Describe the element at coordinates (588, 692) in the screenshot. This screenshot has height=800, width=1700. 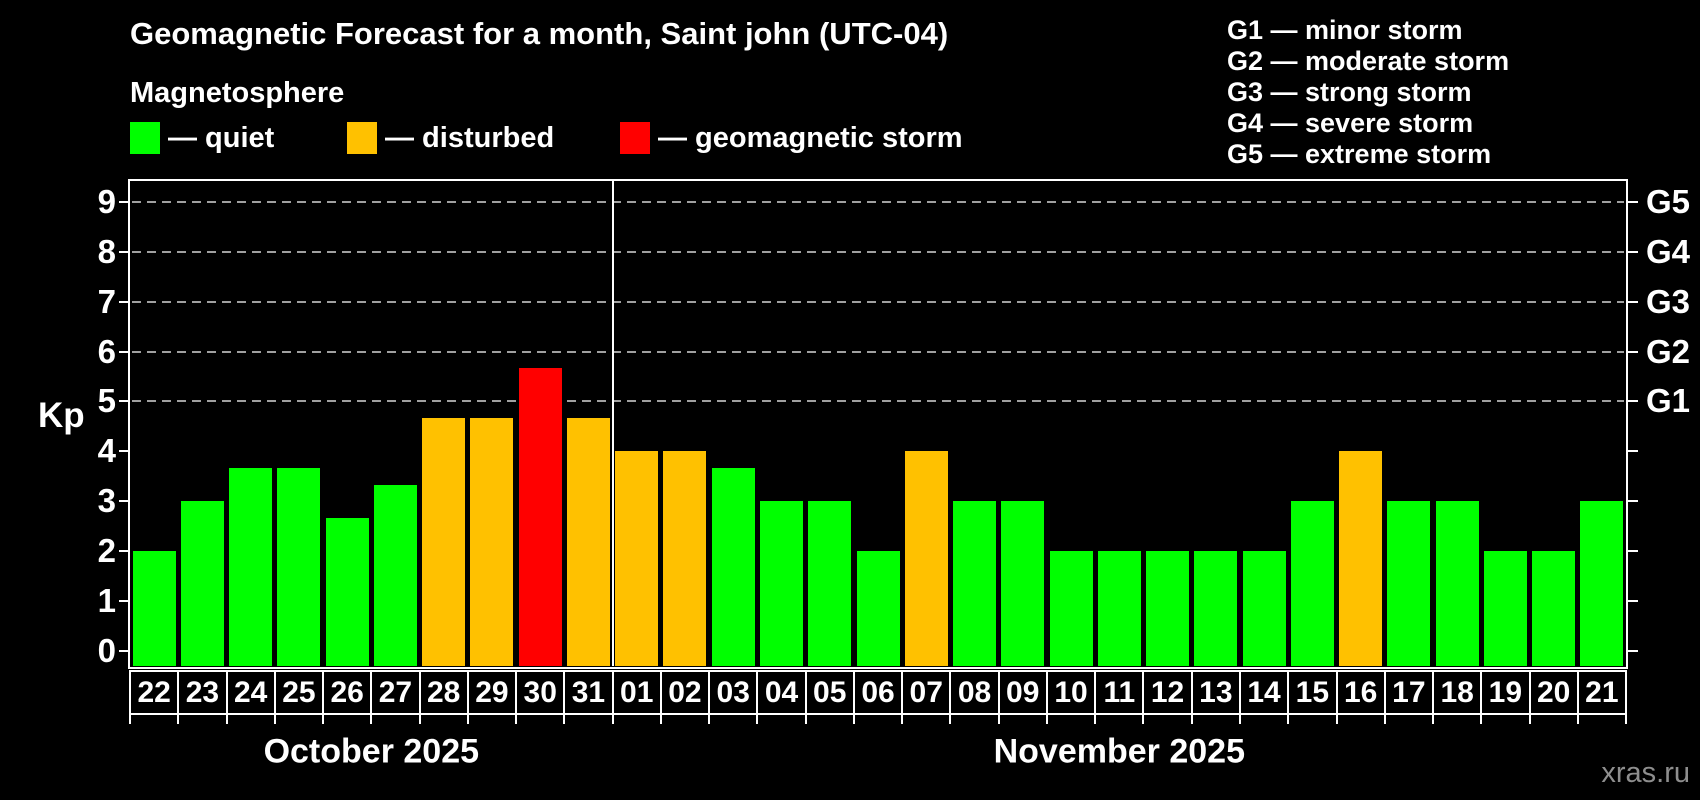
I see `date-cell: 31` at that location.